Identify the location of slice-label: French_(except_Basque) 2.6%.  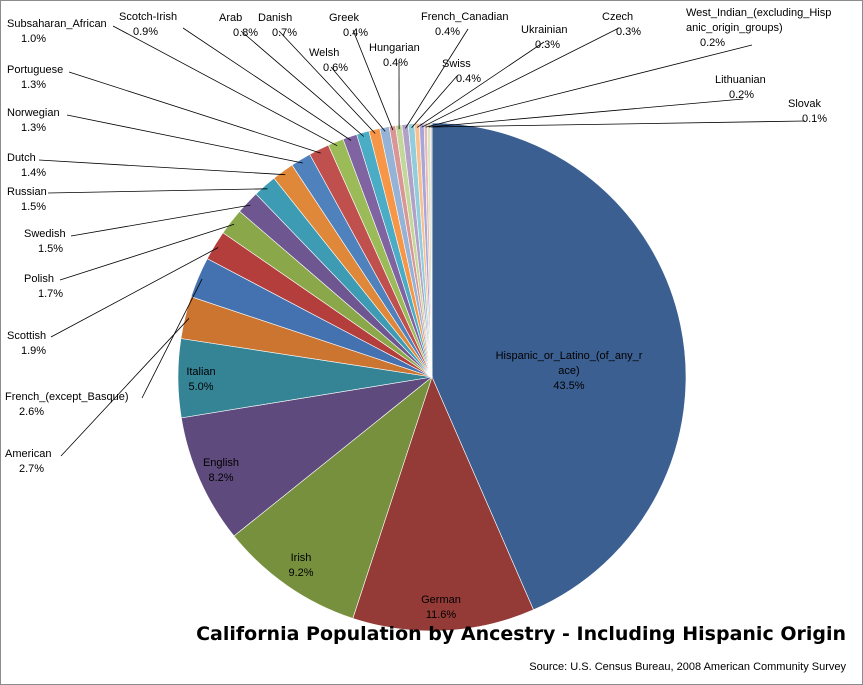
(67, 404).